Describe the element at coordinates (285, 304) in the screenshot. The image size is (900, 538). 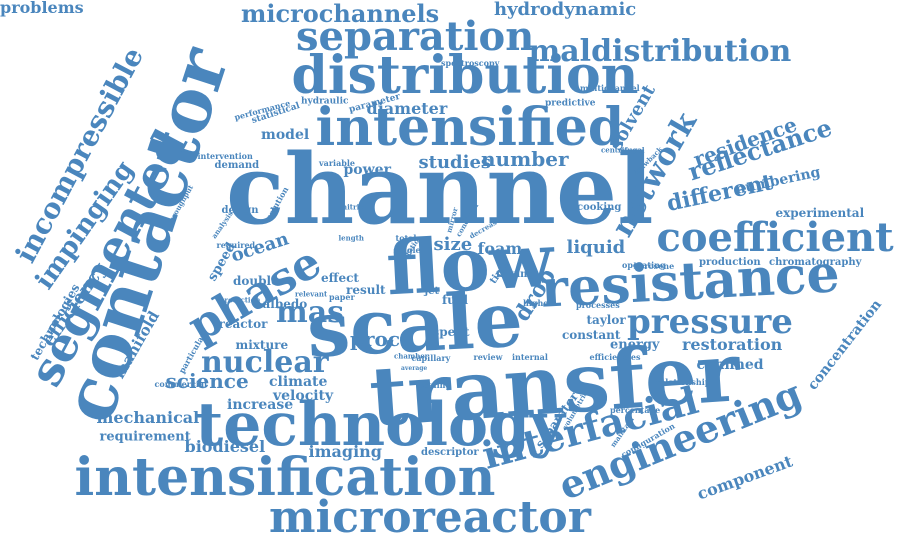
I see `word: albedo` at that location.